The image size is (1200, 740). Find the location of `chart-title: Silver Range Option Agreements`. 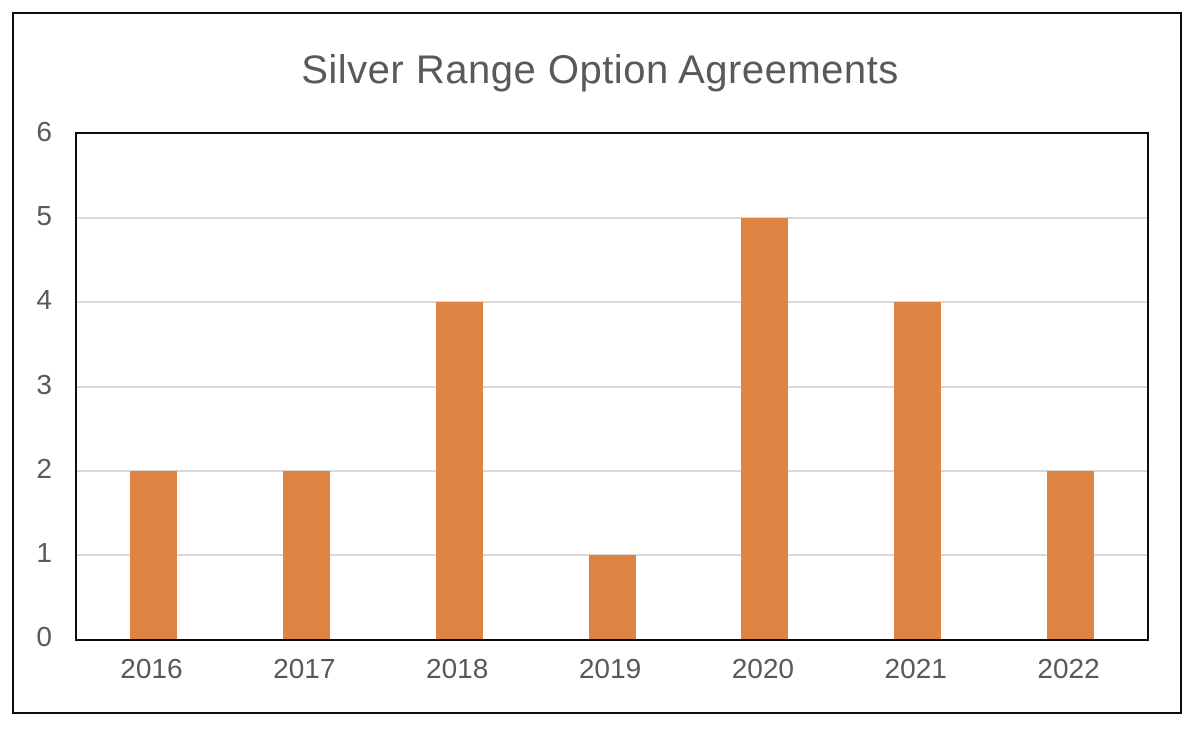

chart-title: Silver Range Option Agreements is located at coordinates (600, 70).